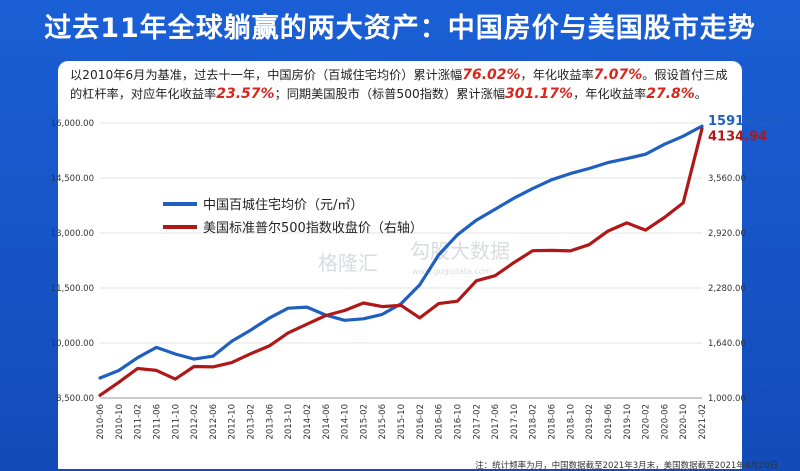 The image size is (800, 471). What do you see at coordinates (727, 344) in the screenshot?
I see `right-tick-label: 1,640.00` at bounding box center [727, 344].